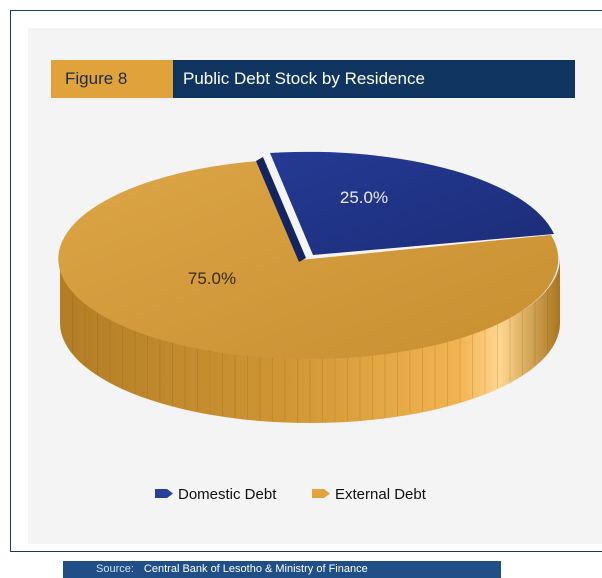  What do you see at coordinates (112, 79) in the screenshot?
I see `figure-number: Figure 8` at bounding box center [112, 79].